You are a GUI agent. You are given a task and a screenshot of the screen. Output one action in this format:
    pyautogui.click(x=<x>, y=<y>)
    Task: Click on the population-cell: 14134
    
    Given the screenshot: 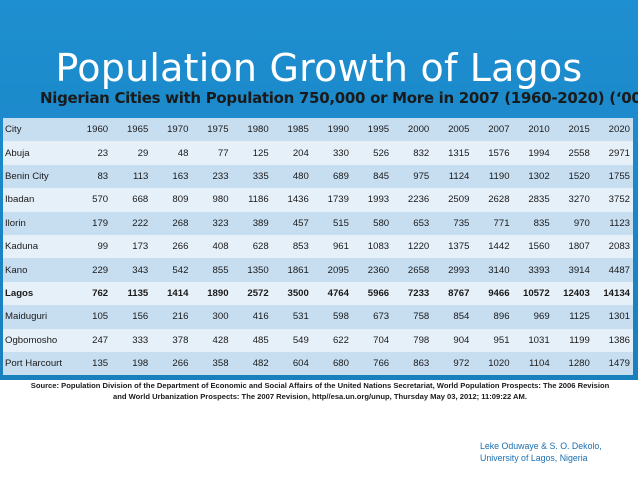 What is the action you would take?
    pyautogui.click(x=616, y=293)
    